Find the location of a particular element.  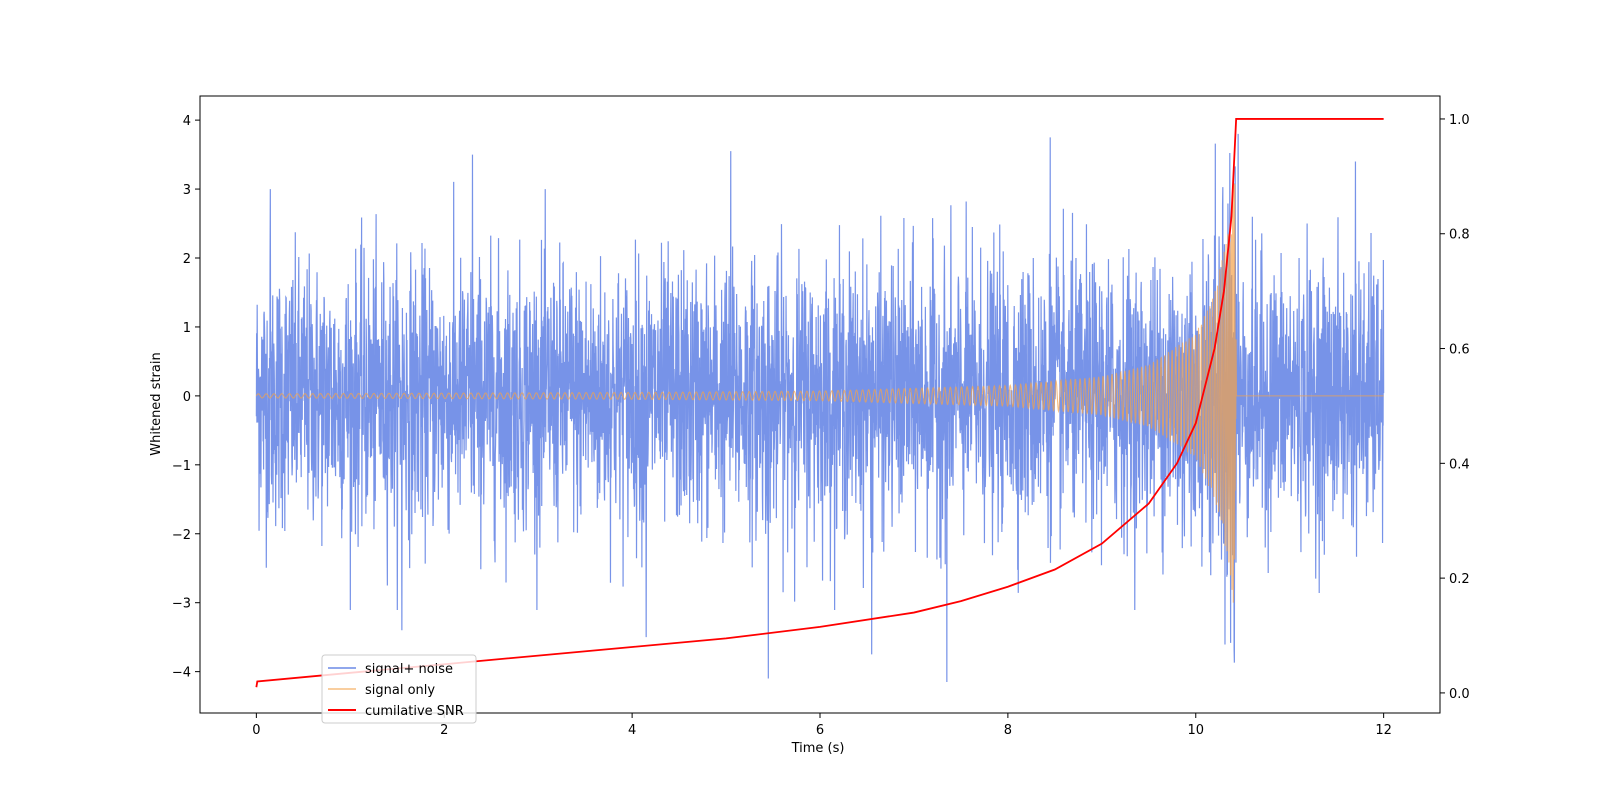

x-tick-label: 0 is located at coordinates (256, 730).